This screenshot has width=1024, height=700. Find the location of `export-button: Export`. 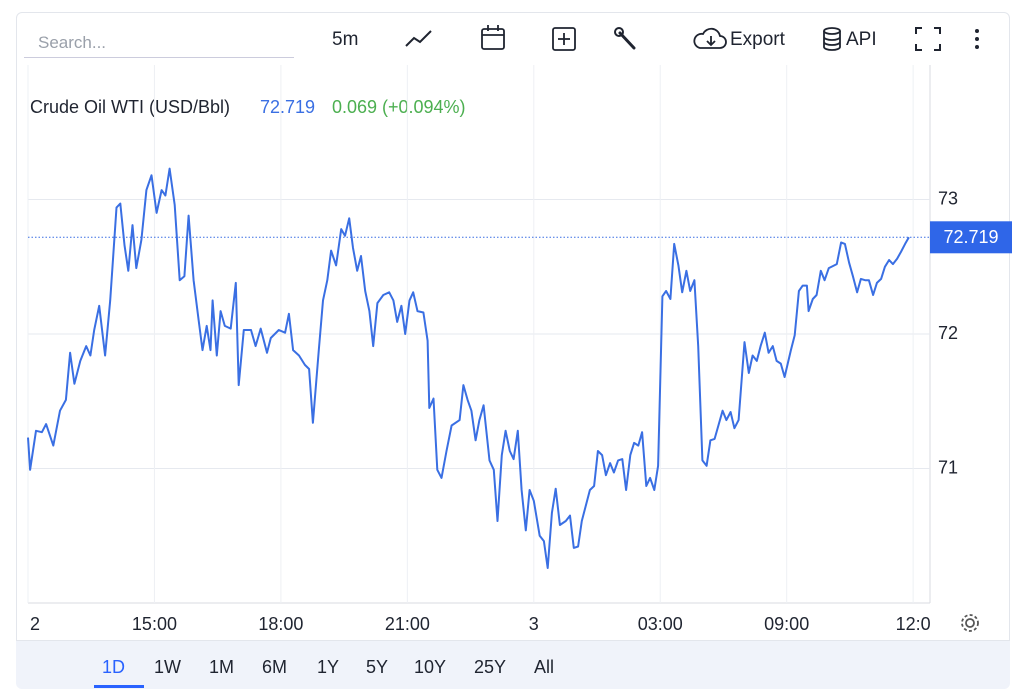

export-button: Export is located at coordinates (757, 39).